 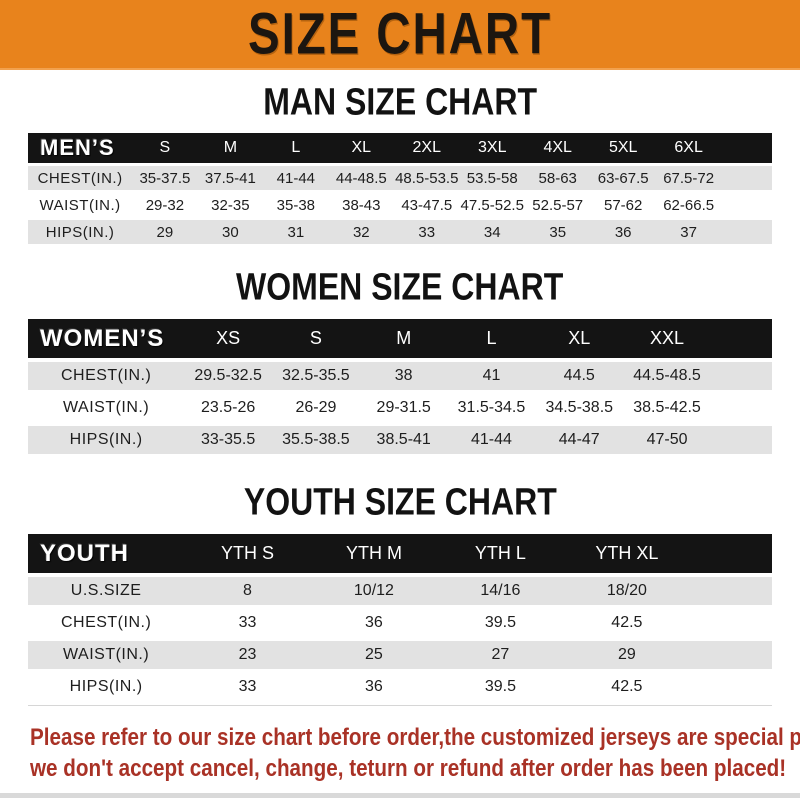 What do you see at coordinates (491, 440) in the screenshot?
I see `size-value-cell: 41-44` at bounding box center [491, 440].